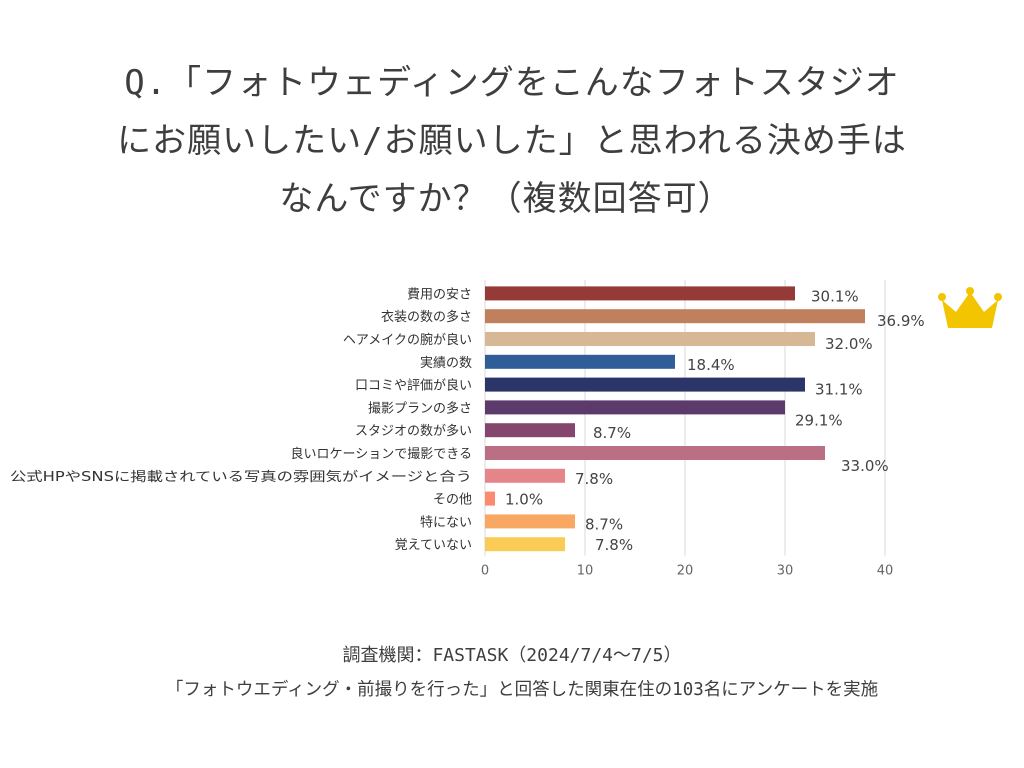 The height and width of the screenshot is (768, 1024). I want to click on data-label: 30.1%, so click(835, 296).